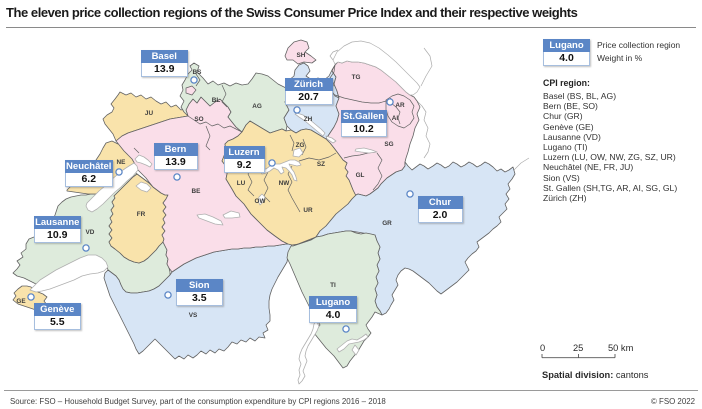 Image resolution: width=702 pixels, height=409 pixels. Describe the element at coordinates (395, 118) in the screenshot. I see `svg-text: AI` at that location.